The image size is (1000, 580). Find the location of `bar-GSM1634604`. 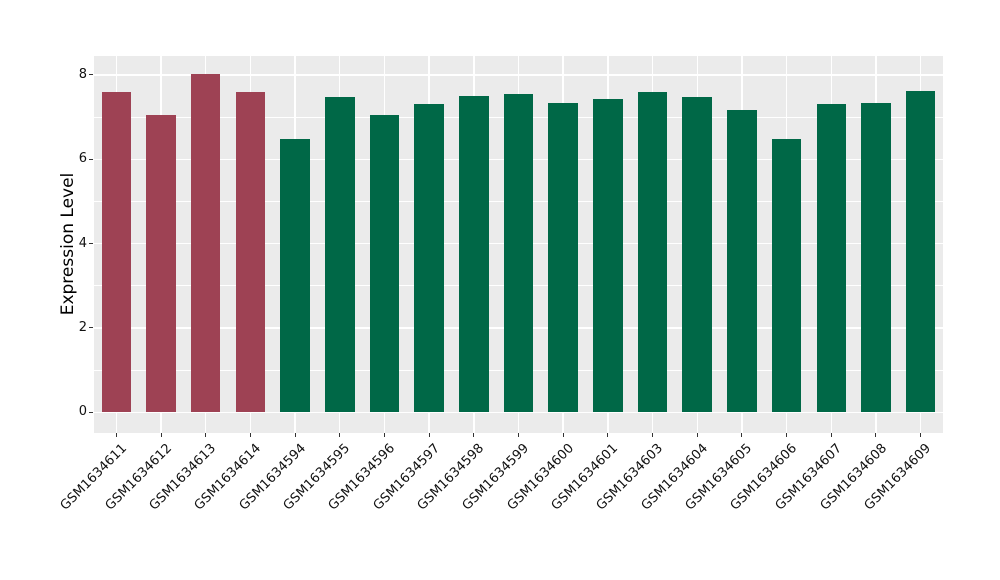

bar-GSM1634604 is located at coordinates (697, 255).